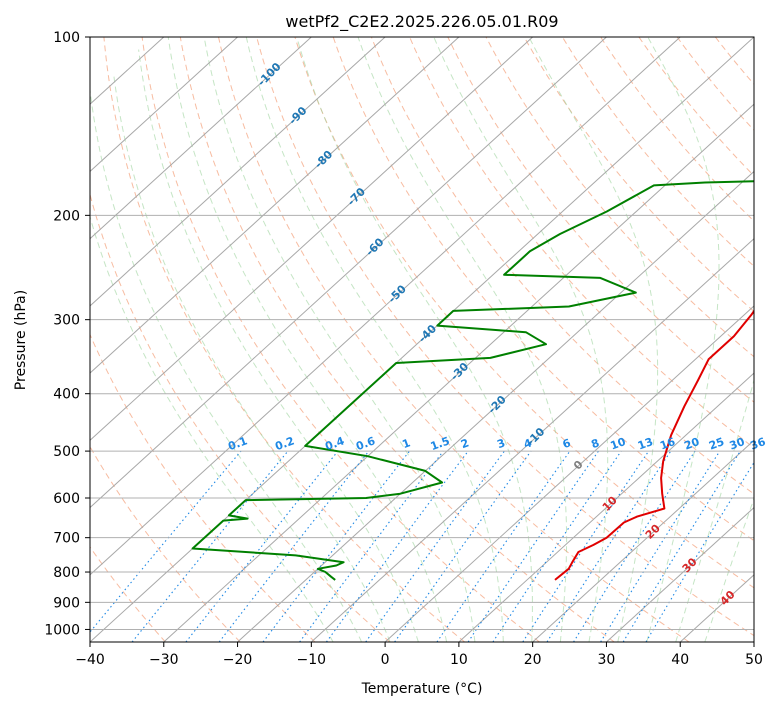 The height and width of the screenshot is (708, 775). What do you see at coordinates (645, 443) in the screenshot?
I see `mixing-ratio-label: 13` at bounding box center [645, 443].